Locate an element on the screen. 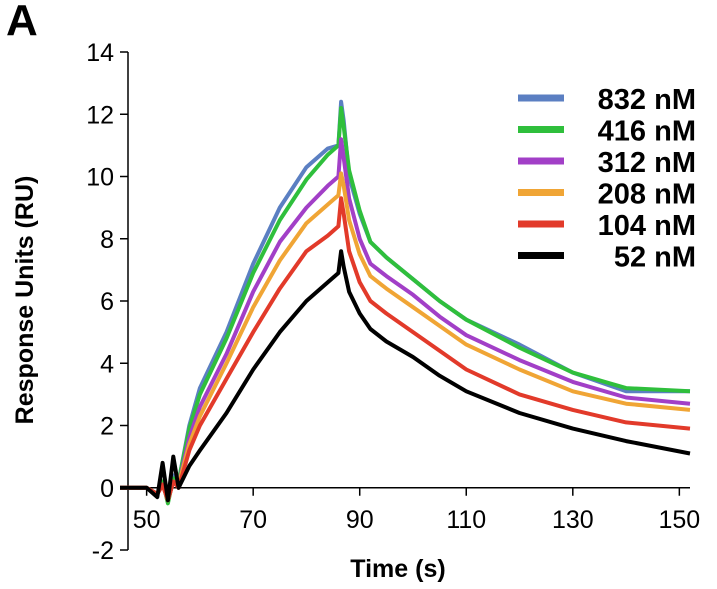 The image size is (717, 589). legend-label: 832 nM is located at coordinates (647, 100).